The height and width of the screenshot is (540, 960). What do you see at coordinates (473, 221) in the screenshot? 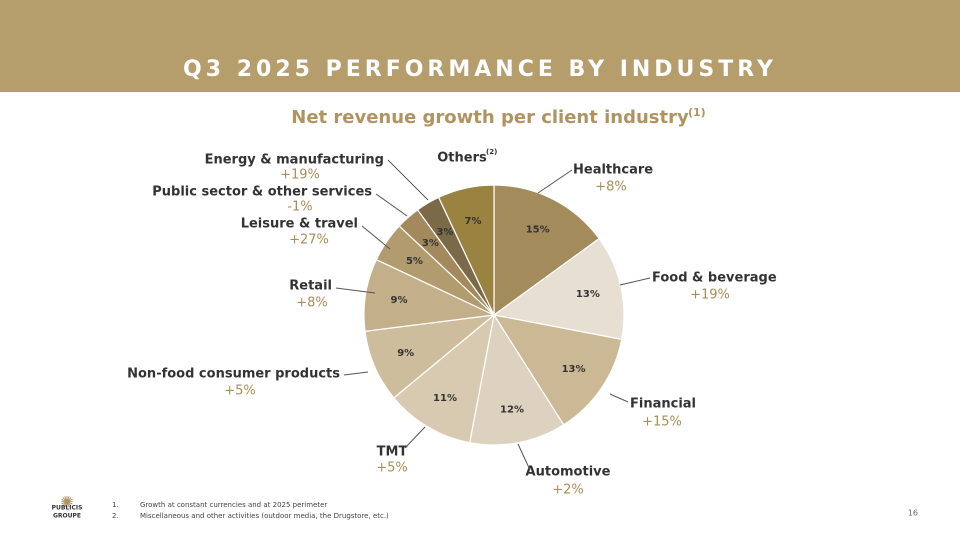
I see `slice-label: 7%` at bounding box center [473, 221].